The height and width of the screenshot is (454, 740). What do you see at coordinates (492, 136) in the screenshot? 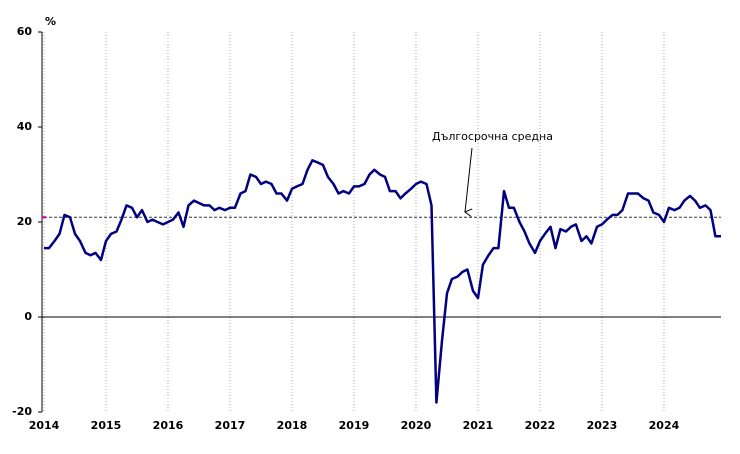
I see `annotation: Дългосрочна средна` at bounding box center [492, 136].